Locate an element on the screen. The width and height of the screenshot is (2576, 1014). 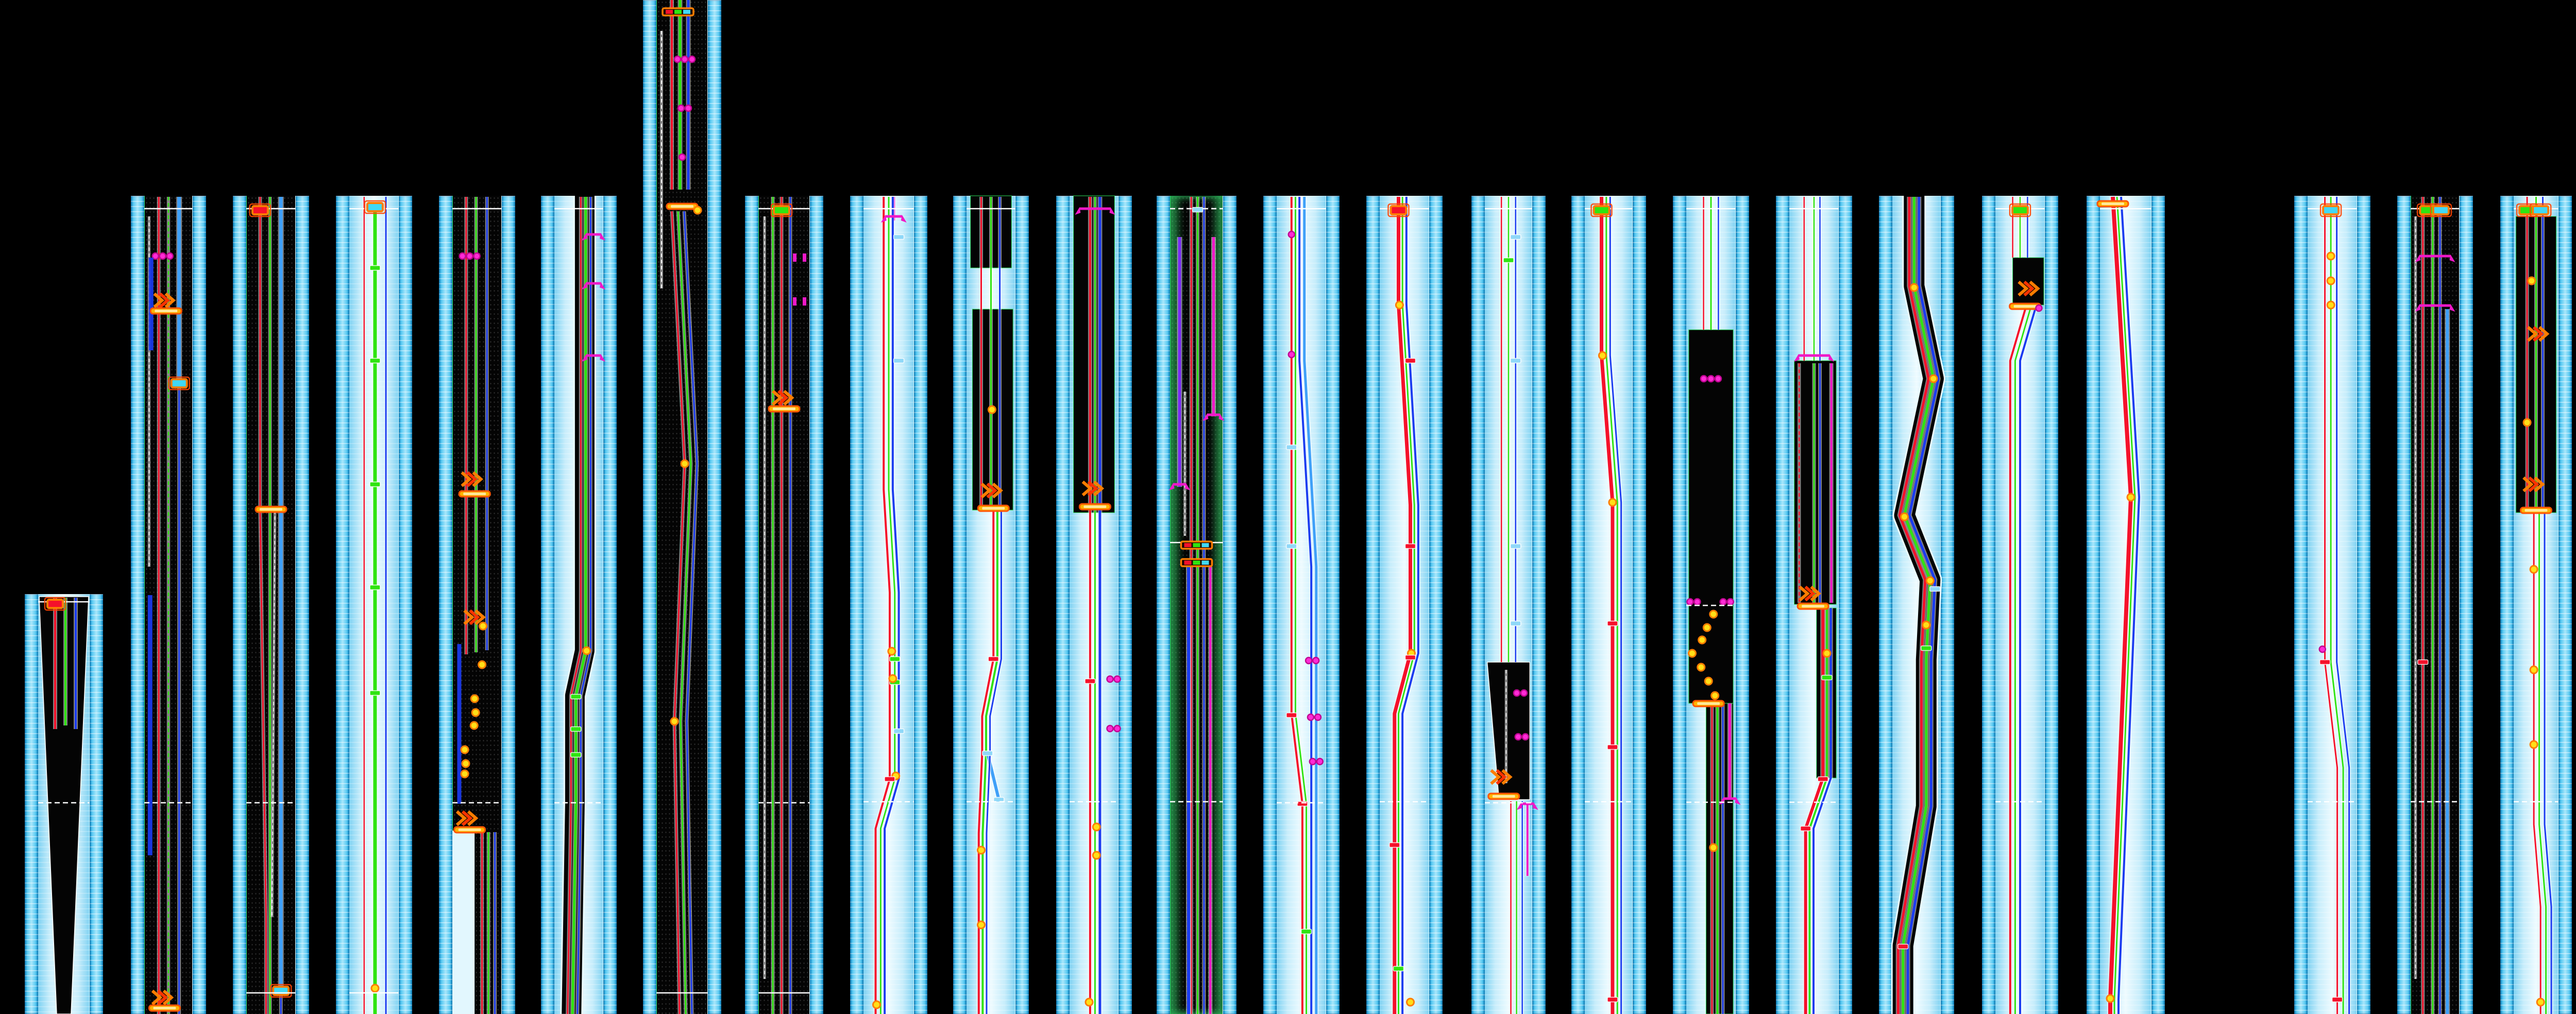
hanger-bracket-symbol is located at coordinates (799, 301).